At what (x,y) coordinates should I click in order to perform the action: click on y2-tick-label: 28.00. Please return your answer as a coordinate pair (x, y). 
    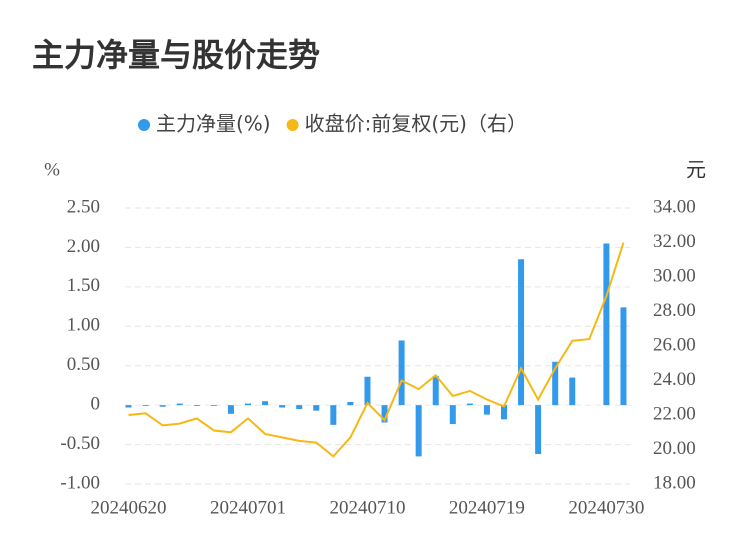
    Looking at the image, I should click on (674, 310).